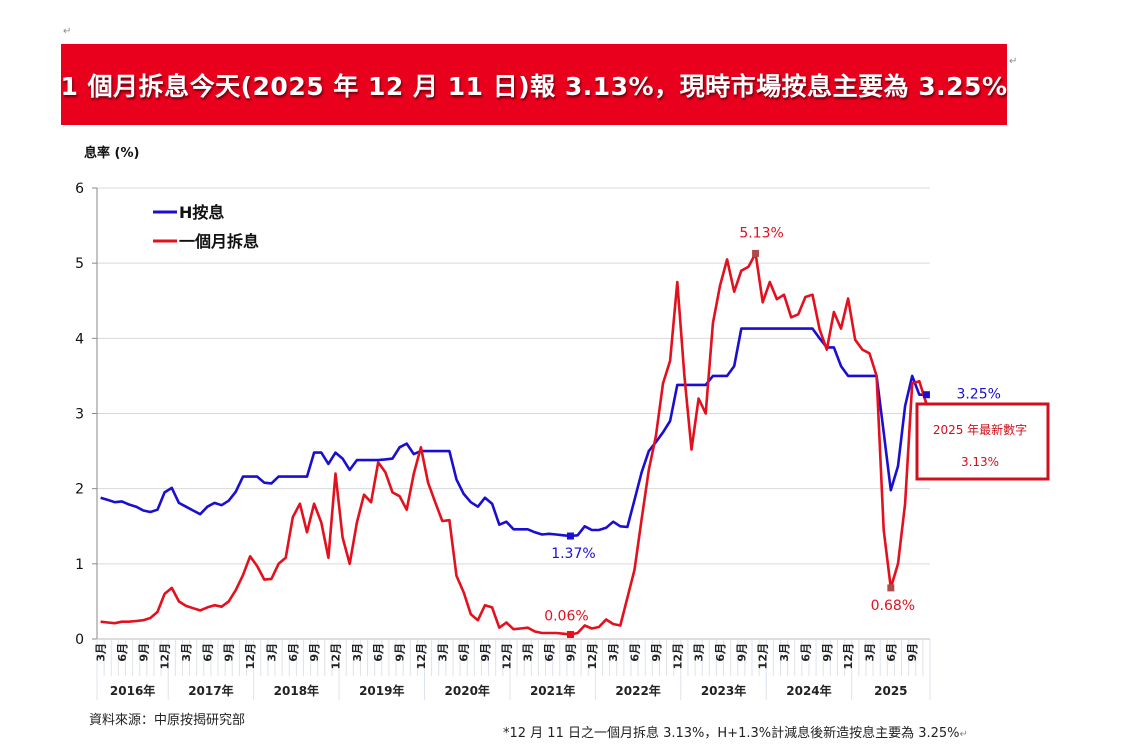 The image size is (1125, 748). I want to click on y-tick-label: 2, so click(79, 490).